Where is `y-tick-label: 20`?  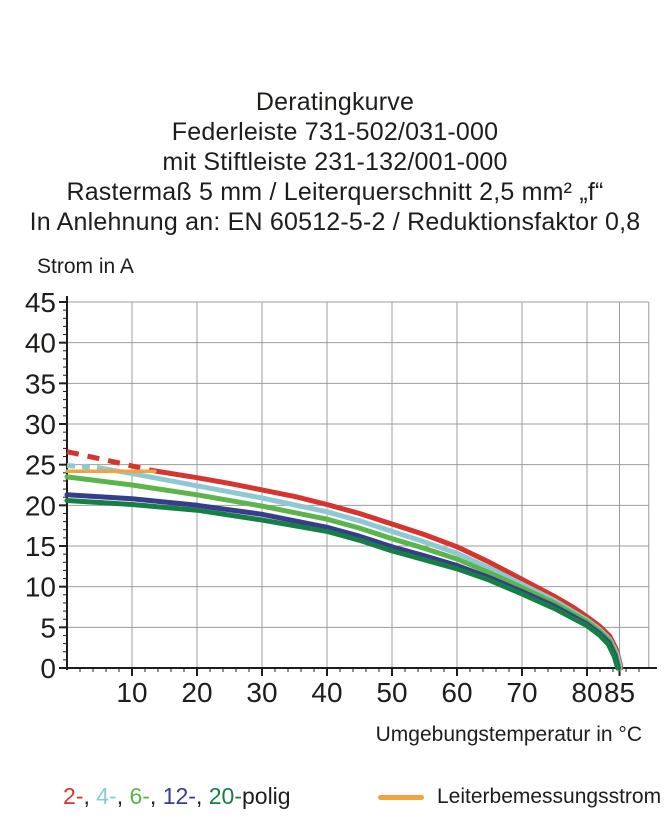
y-tick-label: 20 is located at coordinates (40, 505).